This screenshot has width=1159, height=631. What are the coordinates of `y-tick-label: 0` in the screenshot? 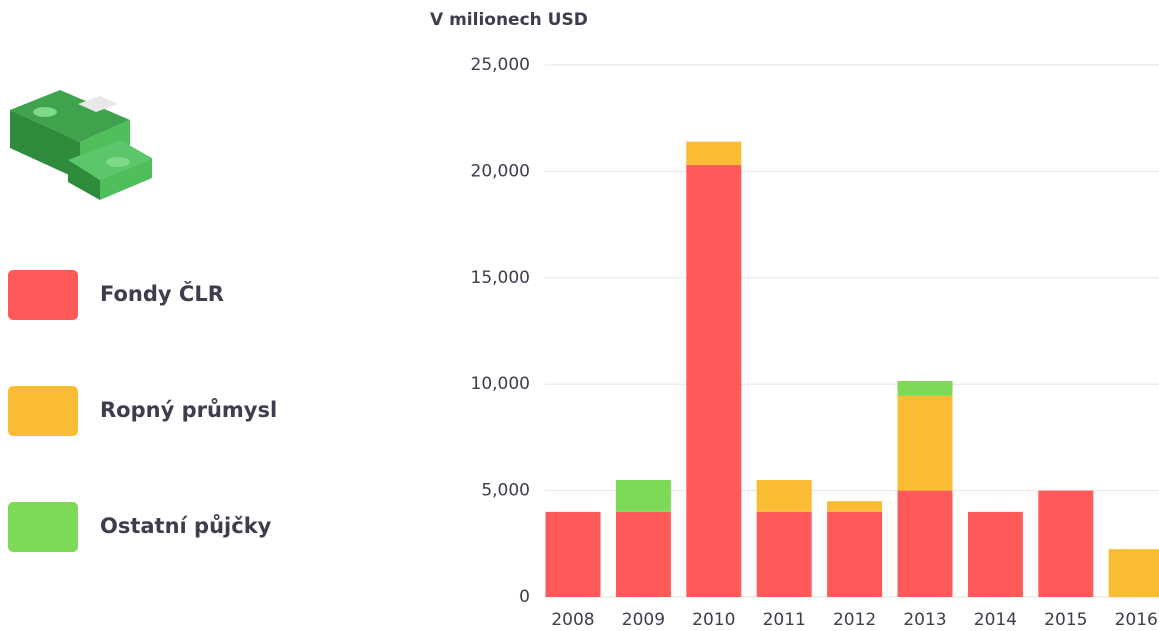 It's located at (524, 597).